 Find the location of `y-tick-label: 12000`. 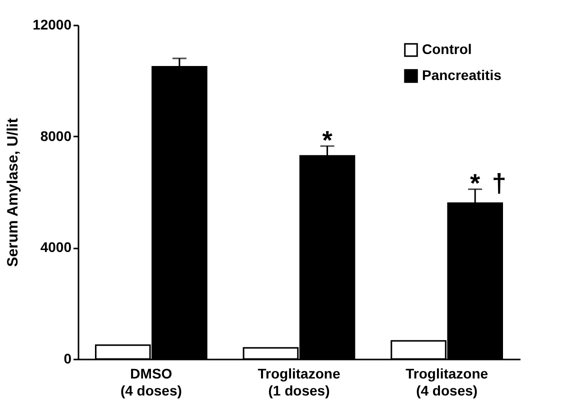

y-tick-label: 12000 is located at coordinates (52, 24).